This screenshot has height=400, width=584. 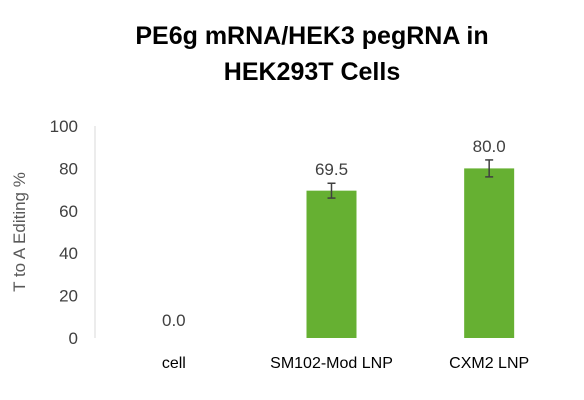 What do you see at coordinates (73, 338) in the screenshot?
I see `y-tick-label: 0` at bounding box center [73, 338].